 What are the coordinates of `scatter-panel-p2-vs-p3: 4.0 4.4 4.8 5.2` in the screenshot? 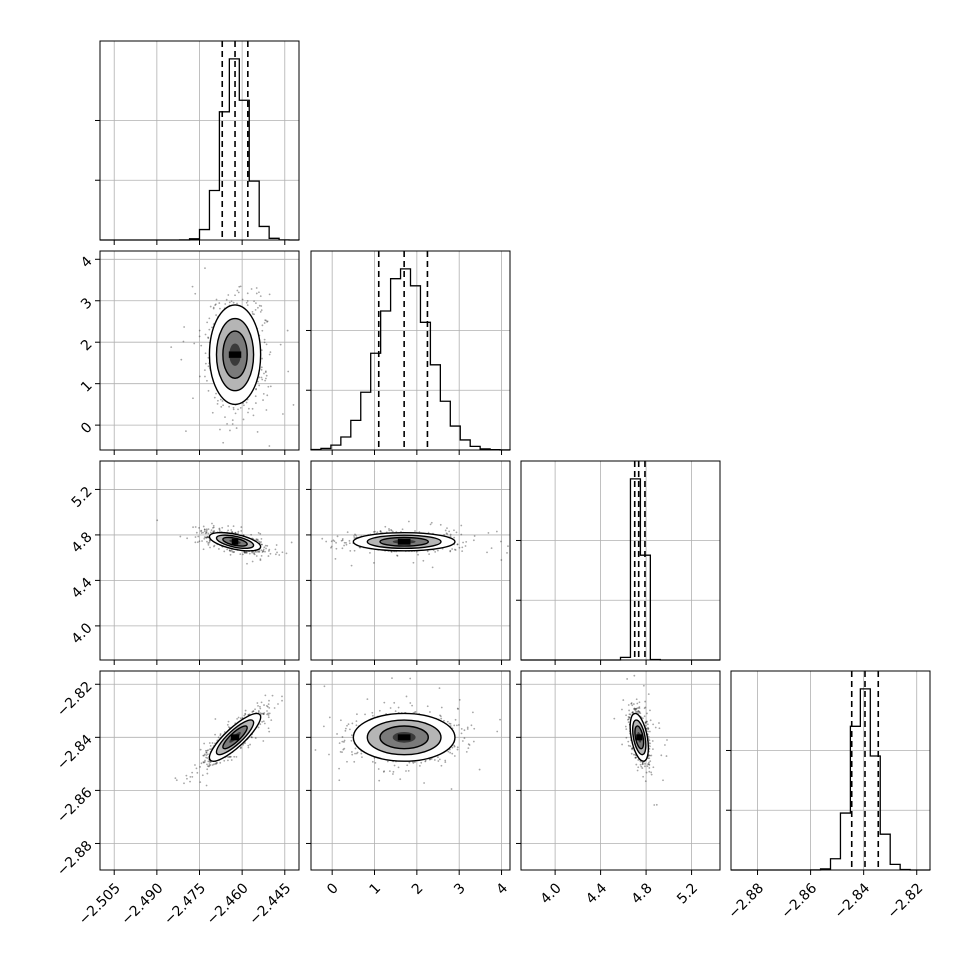 It's located at (618, 788).